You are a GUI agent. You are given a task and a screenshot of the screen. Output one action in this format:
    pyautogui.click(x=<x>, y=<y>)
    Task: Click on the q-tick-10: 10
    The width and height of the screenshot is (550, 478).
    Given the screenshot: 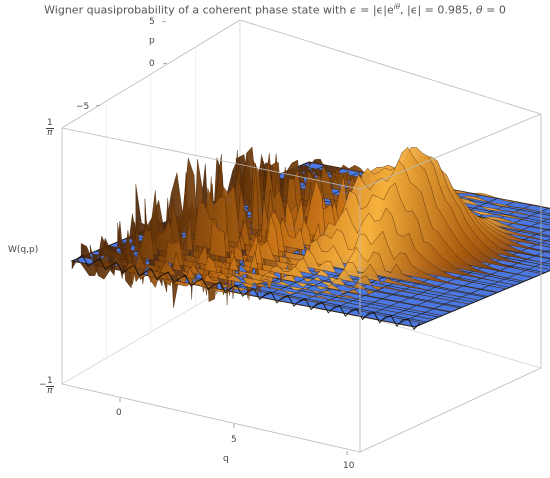 What is the action you would take?
    pyautogui.click(x=349, y=466)
    